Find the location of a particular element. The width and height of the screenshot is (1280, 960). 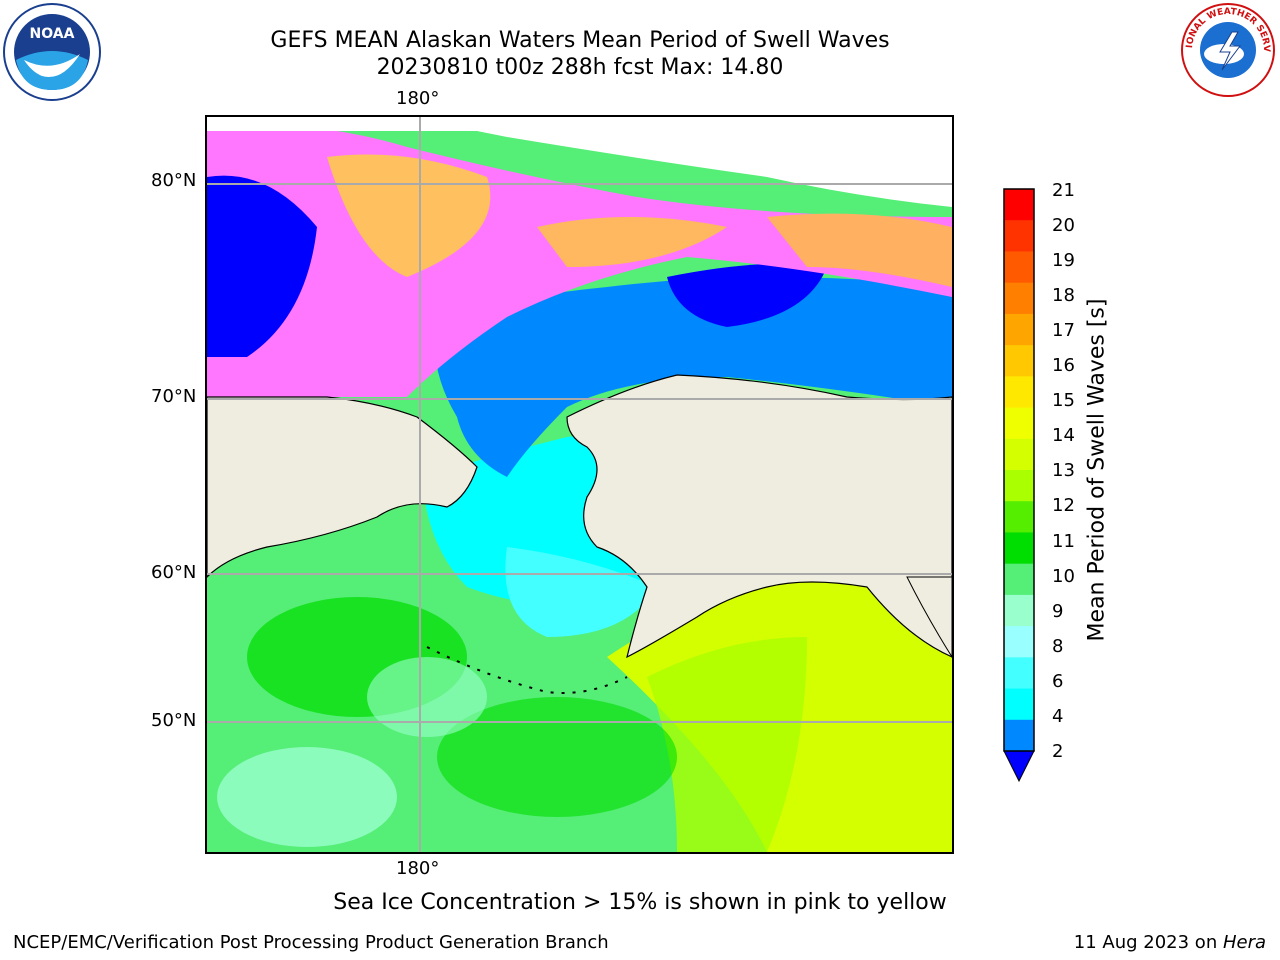

plot-subtitle: 20230810 t00z 288h fcst Max: 14.80 is located at coordinates (580, 67).